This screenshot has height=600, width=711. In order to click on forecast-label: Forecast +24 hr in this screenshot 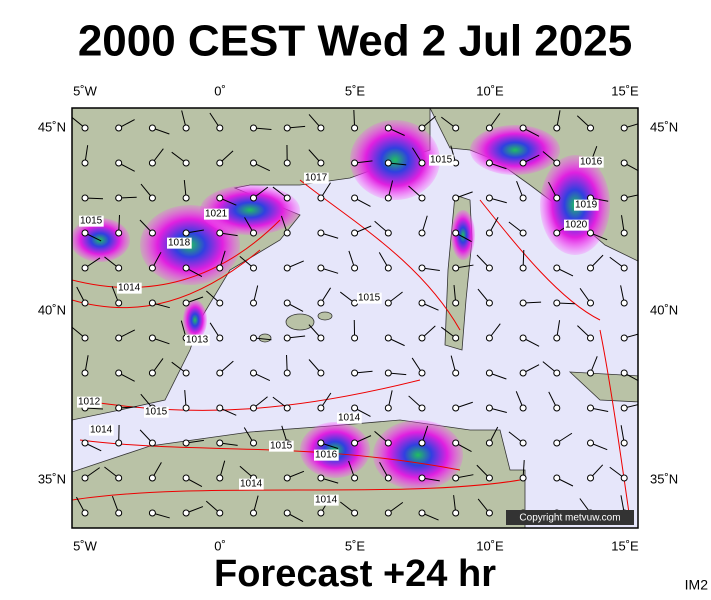, I will do `click(355, 574)`.